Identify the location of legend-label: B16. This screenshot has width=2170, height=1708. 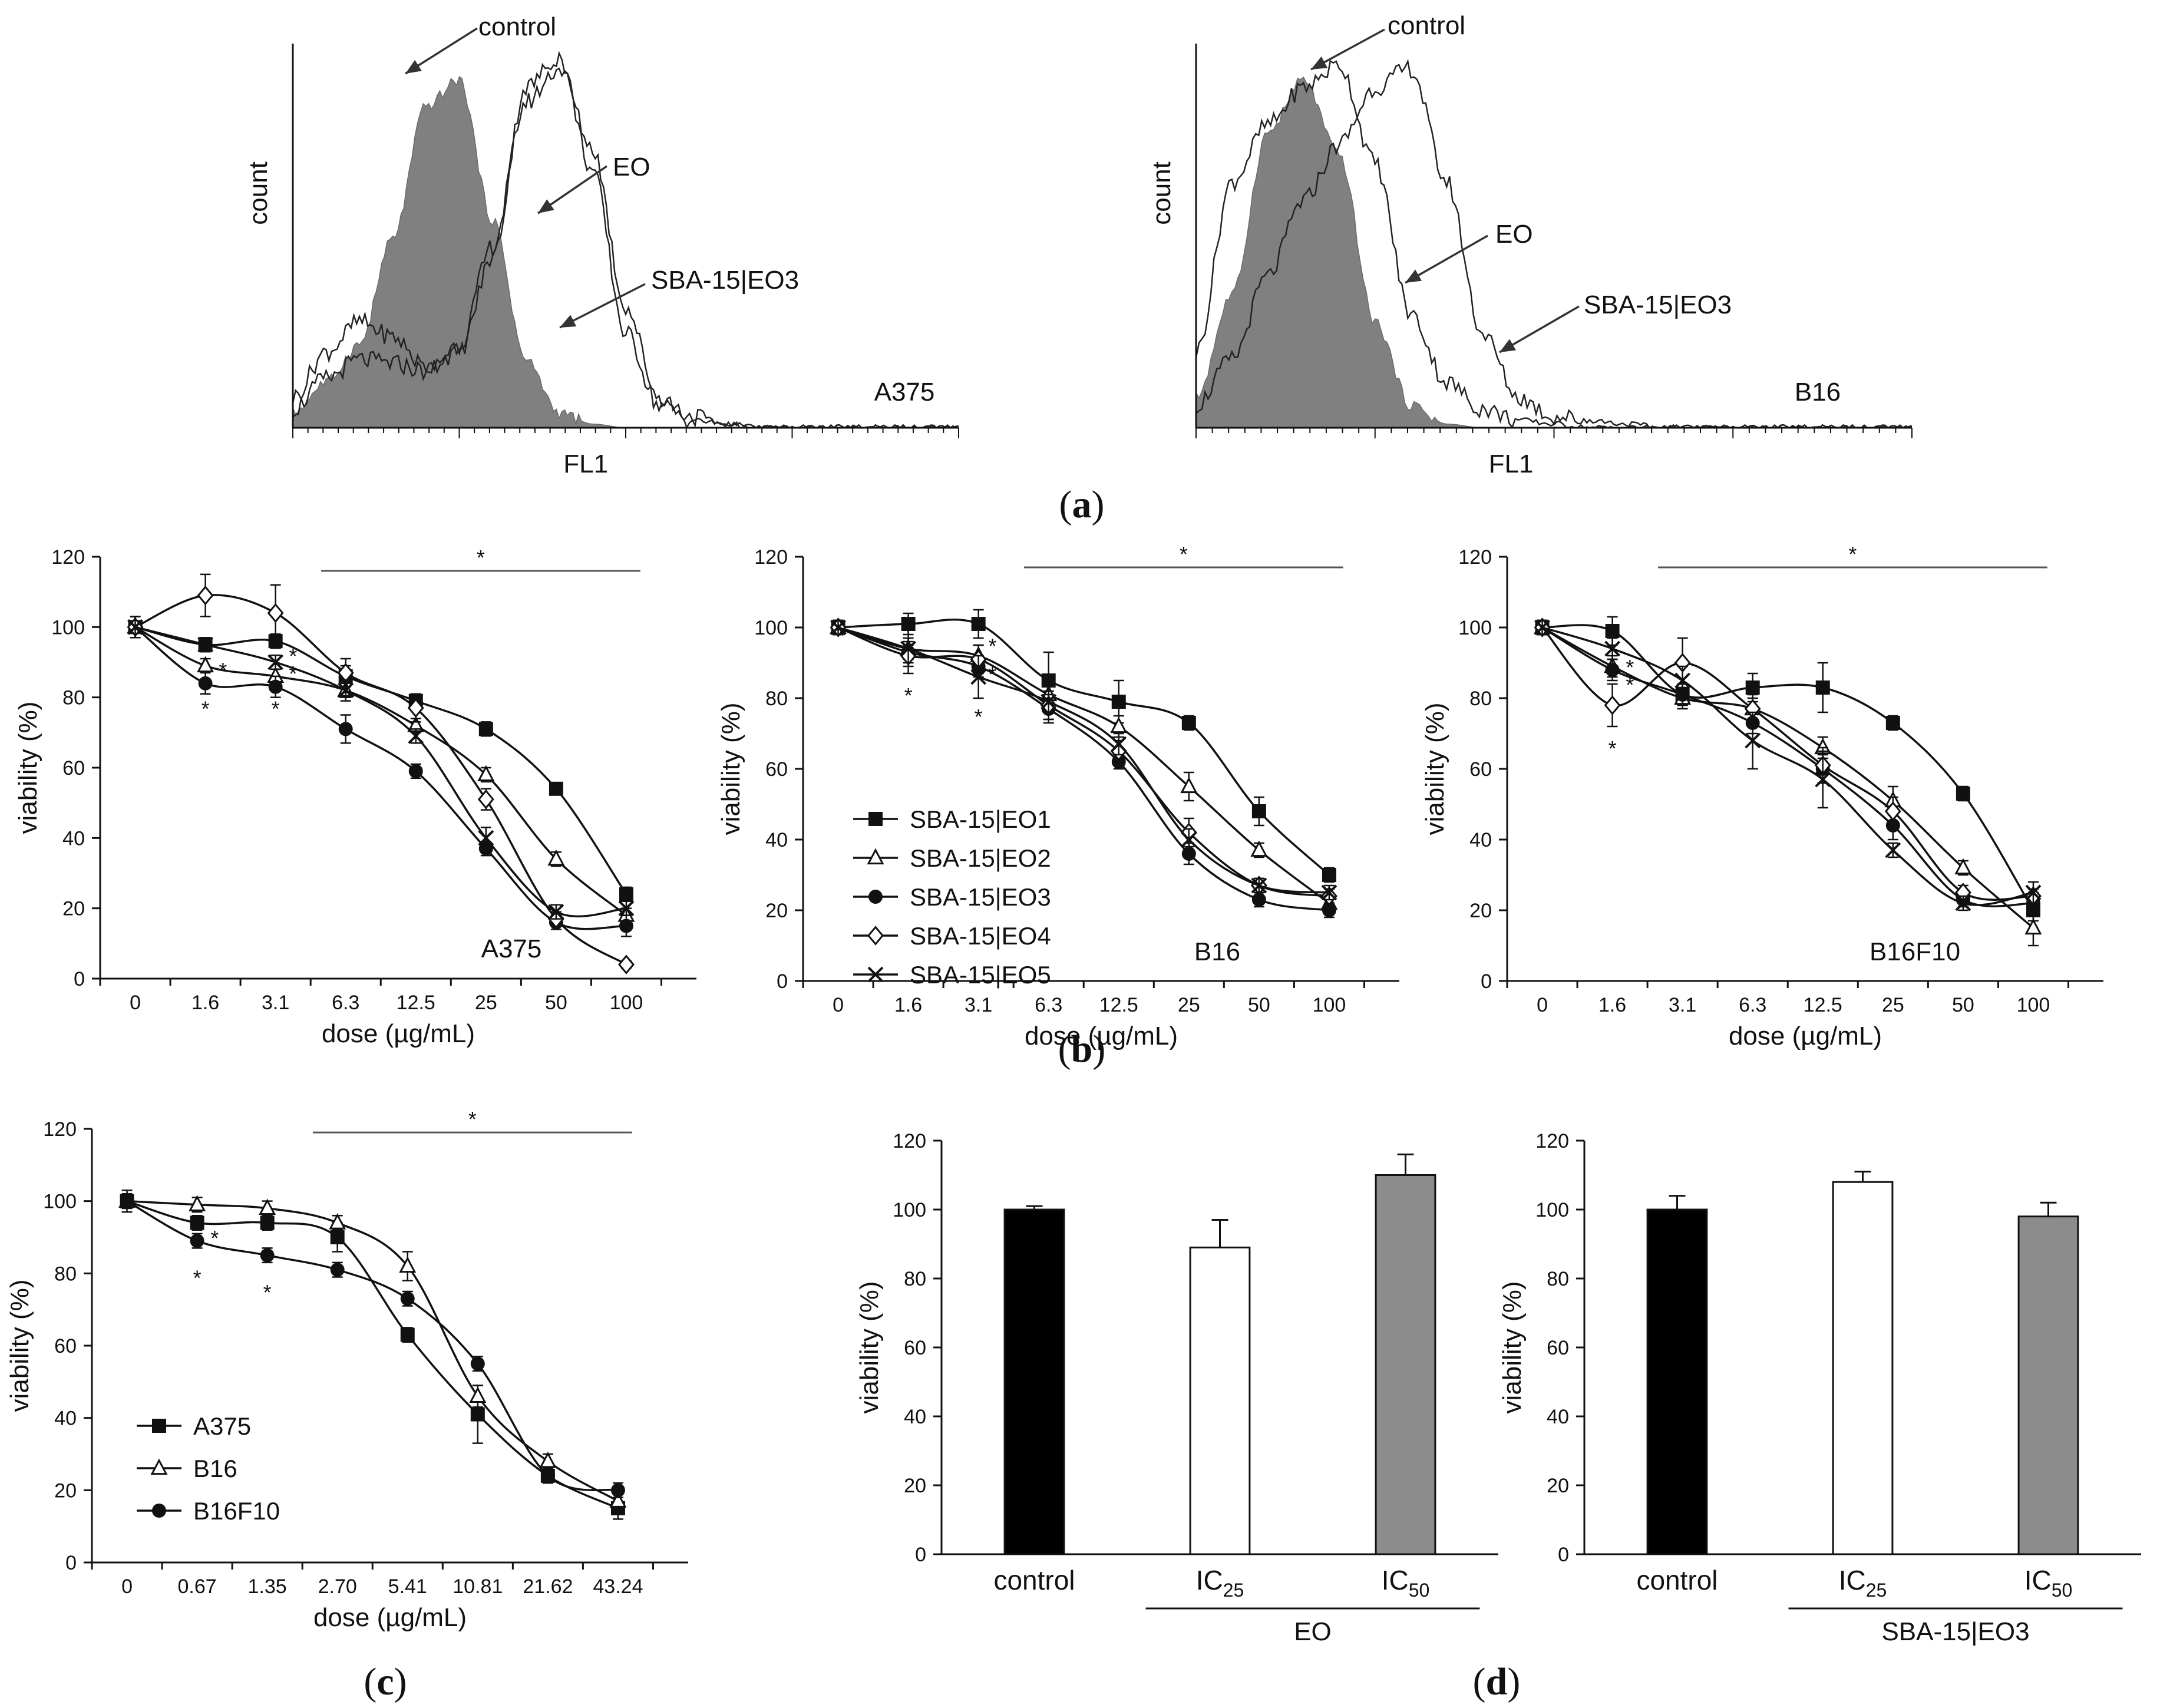
(215, 1468).